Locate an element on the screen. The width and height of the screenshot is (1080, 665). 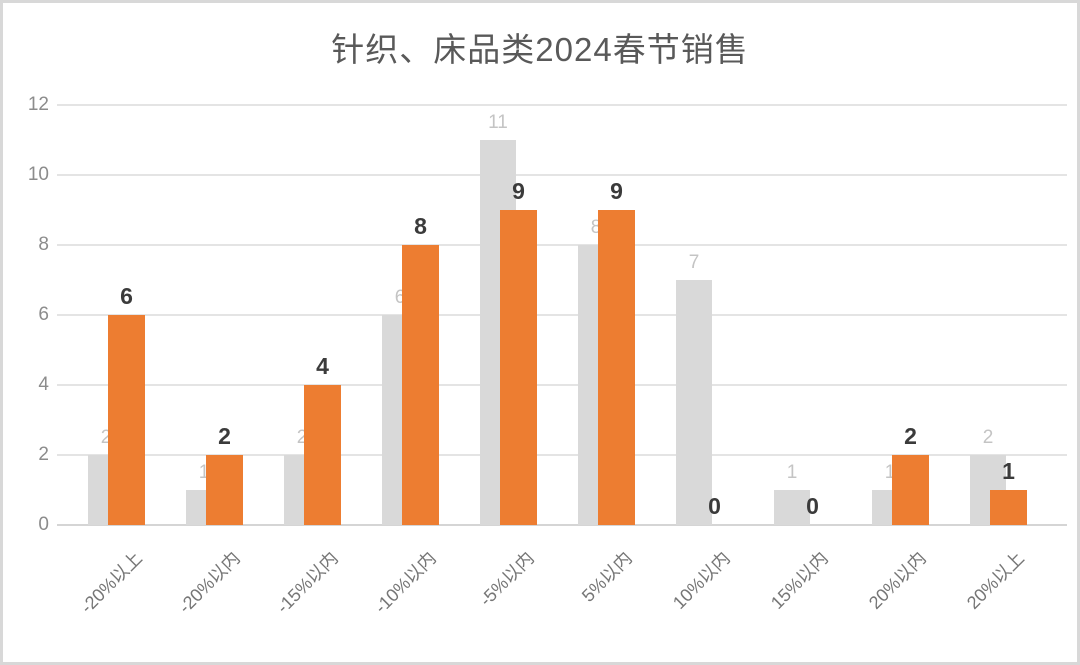
x-axis-category-label: 20%以内 is located at coordinates (897, 580).